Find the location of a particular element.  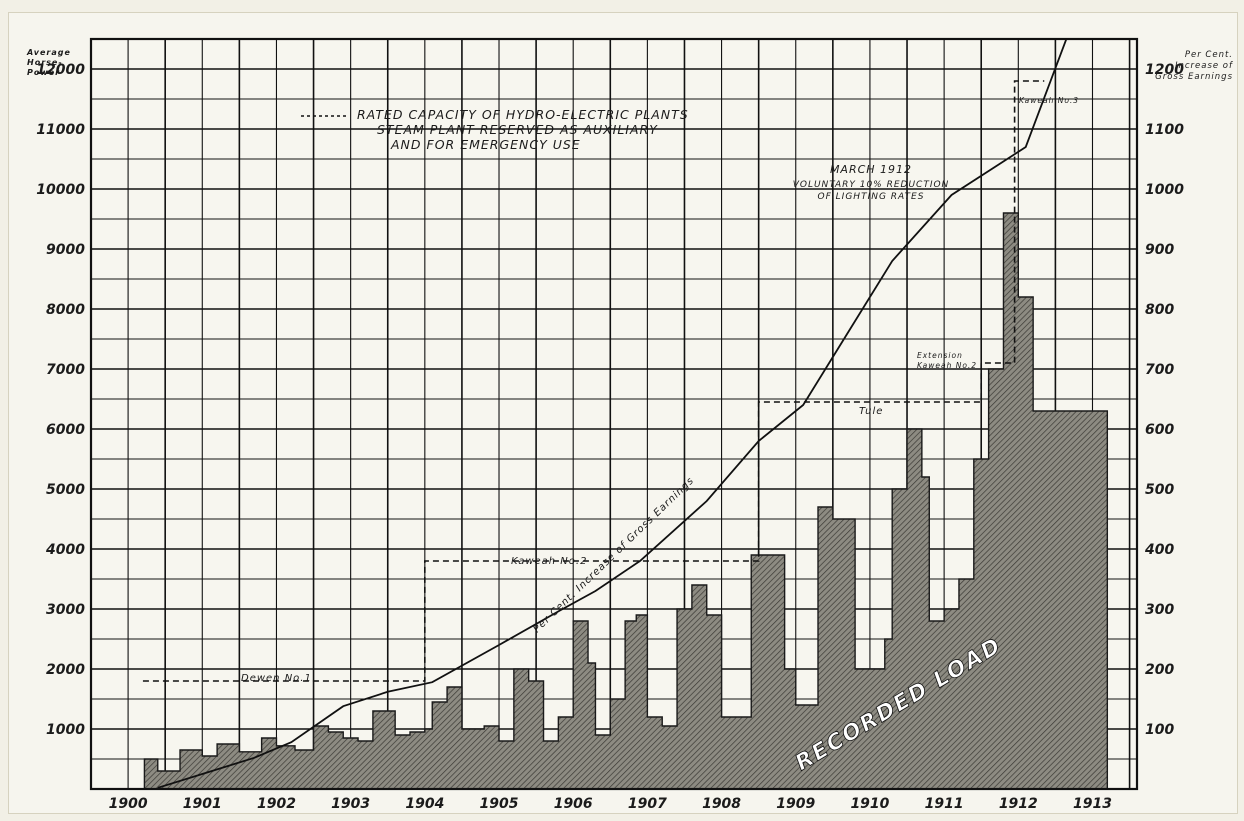

kaweah-2-label: Kaweah No.2 is located at coordinates (549, 561).